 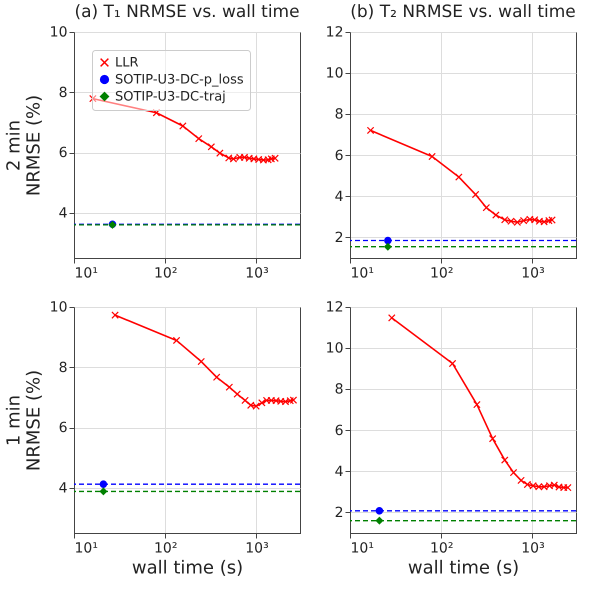 I want to click on y-axis-title: 1 min NRMSE (%), so click(x=24, y=421).